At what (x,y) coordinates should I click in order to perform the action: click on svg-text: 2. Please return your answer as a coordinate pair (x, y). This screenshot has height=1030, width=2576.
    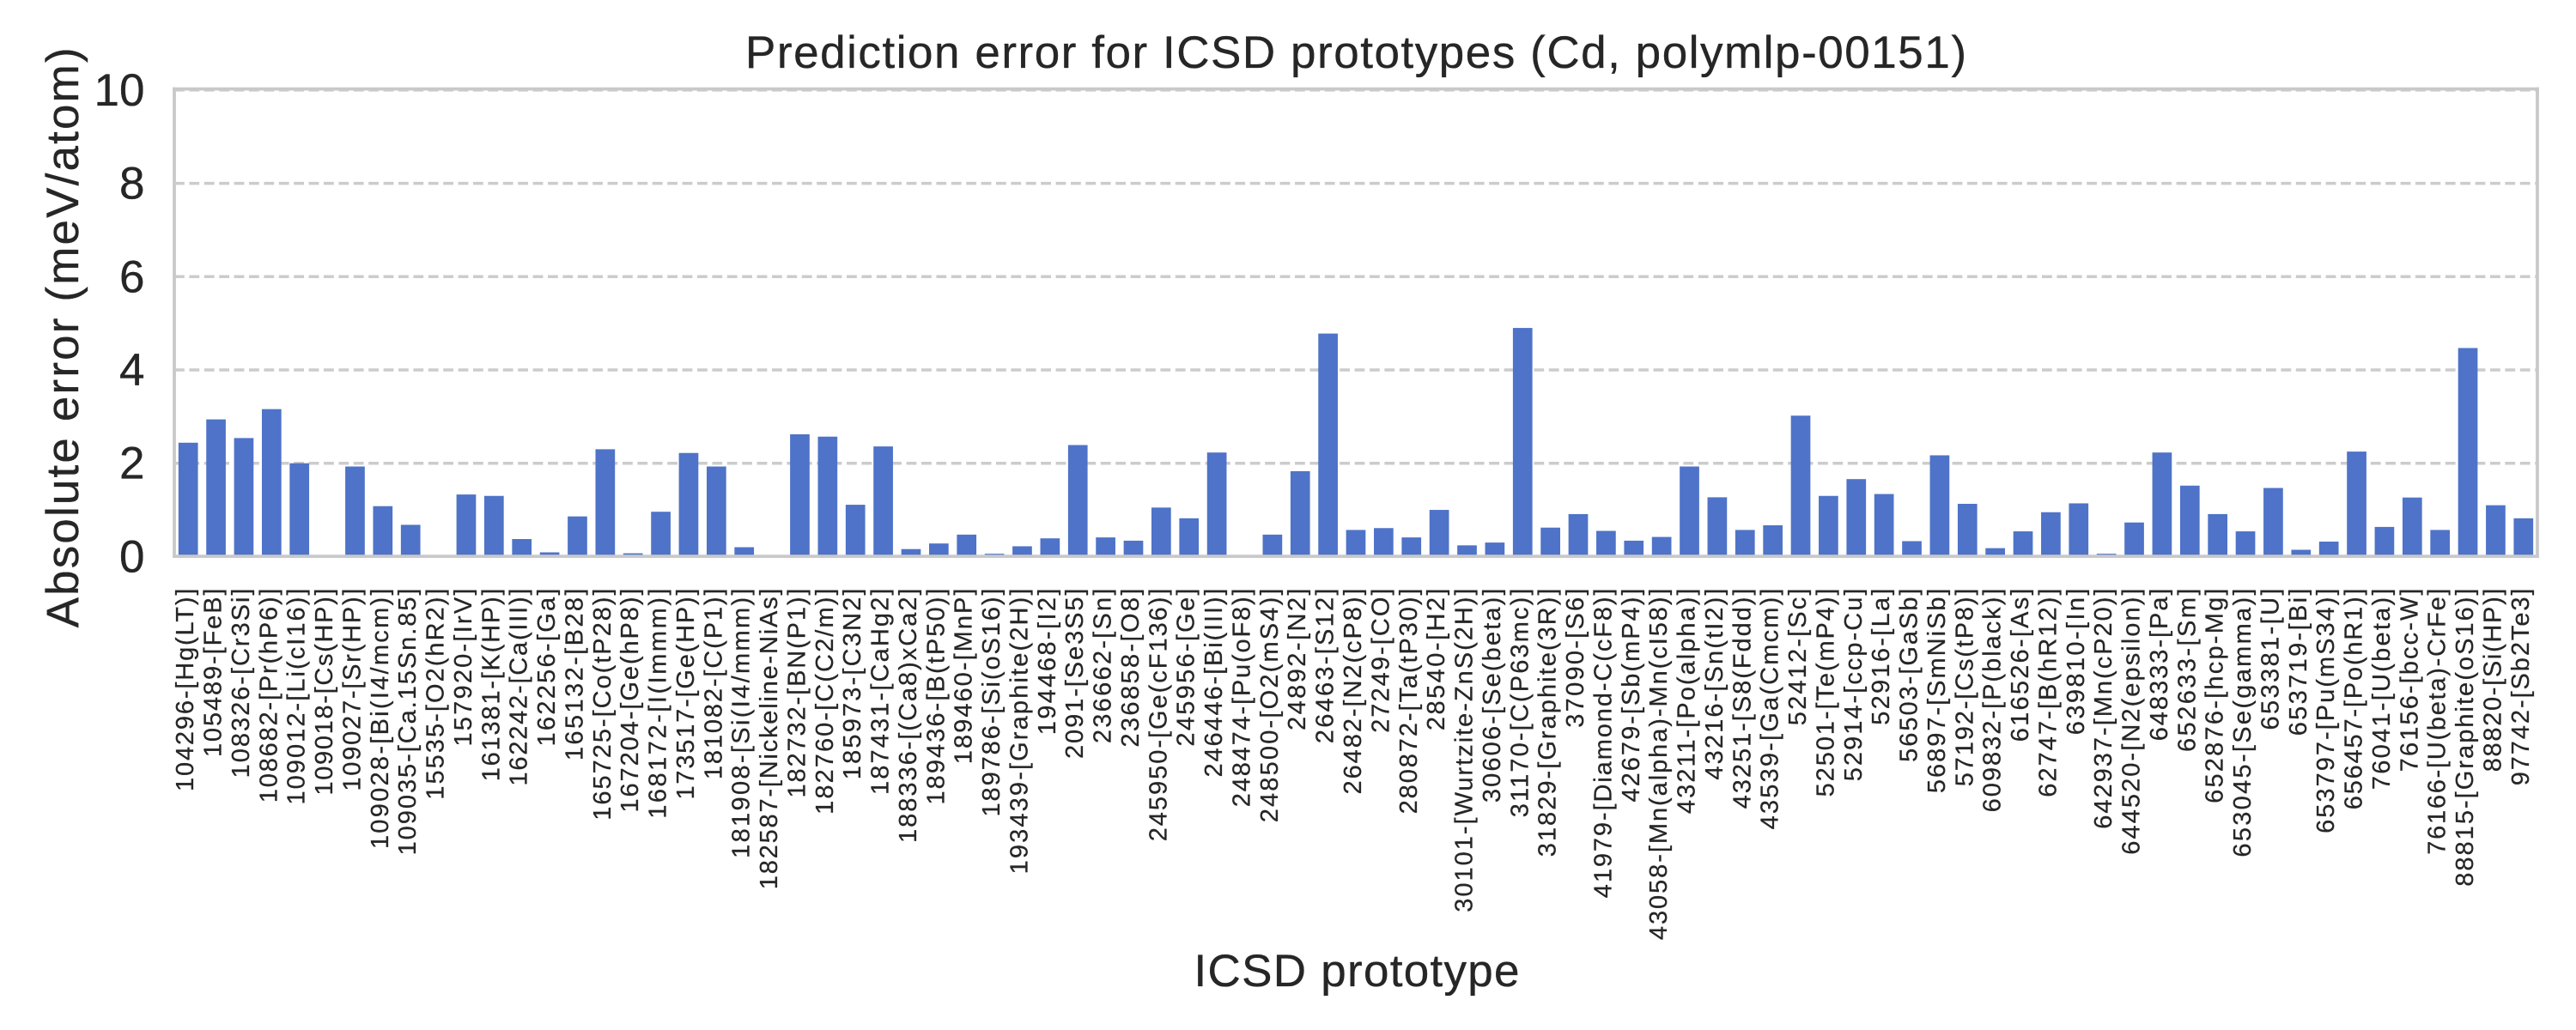
    Looking at the image, I should click on (132, 464).